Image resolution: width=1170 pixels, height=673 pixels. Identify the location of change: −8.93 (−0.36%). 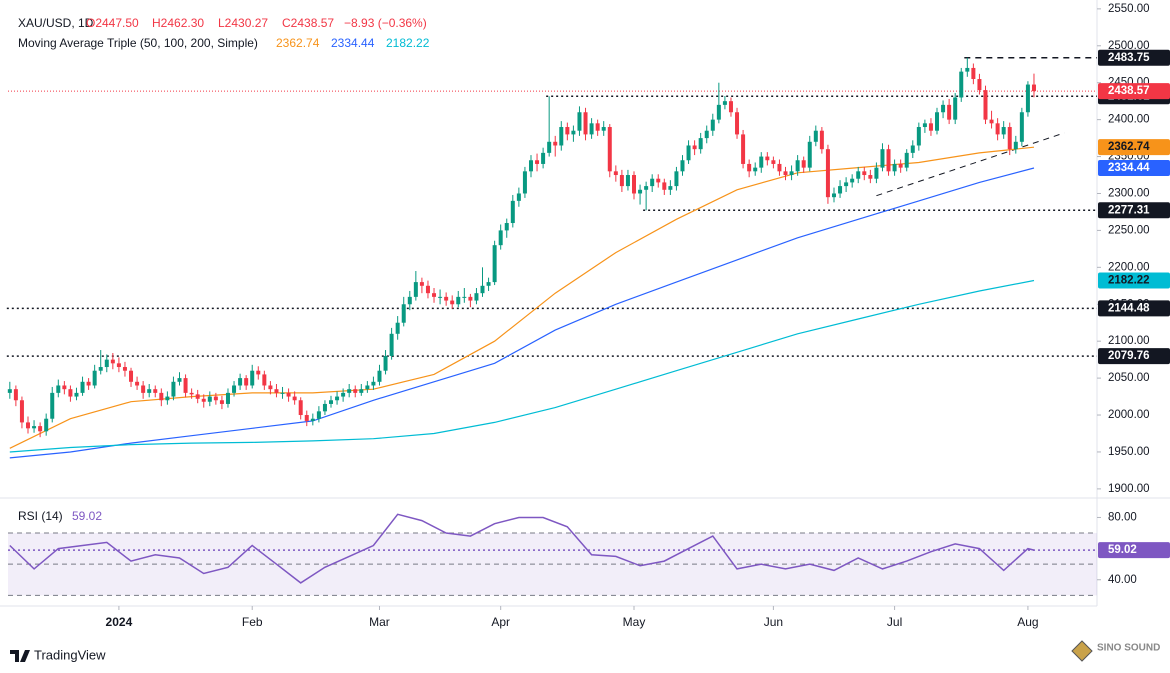
(385, 23).